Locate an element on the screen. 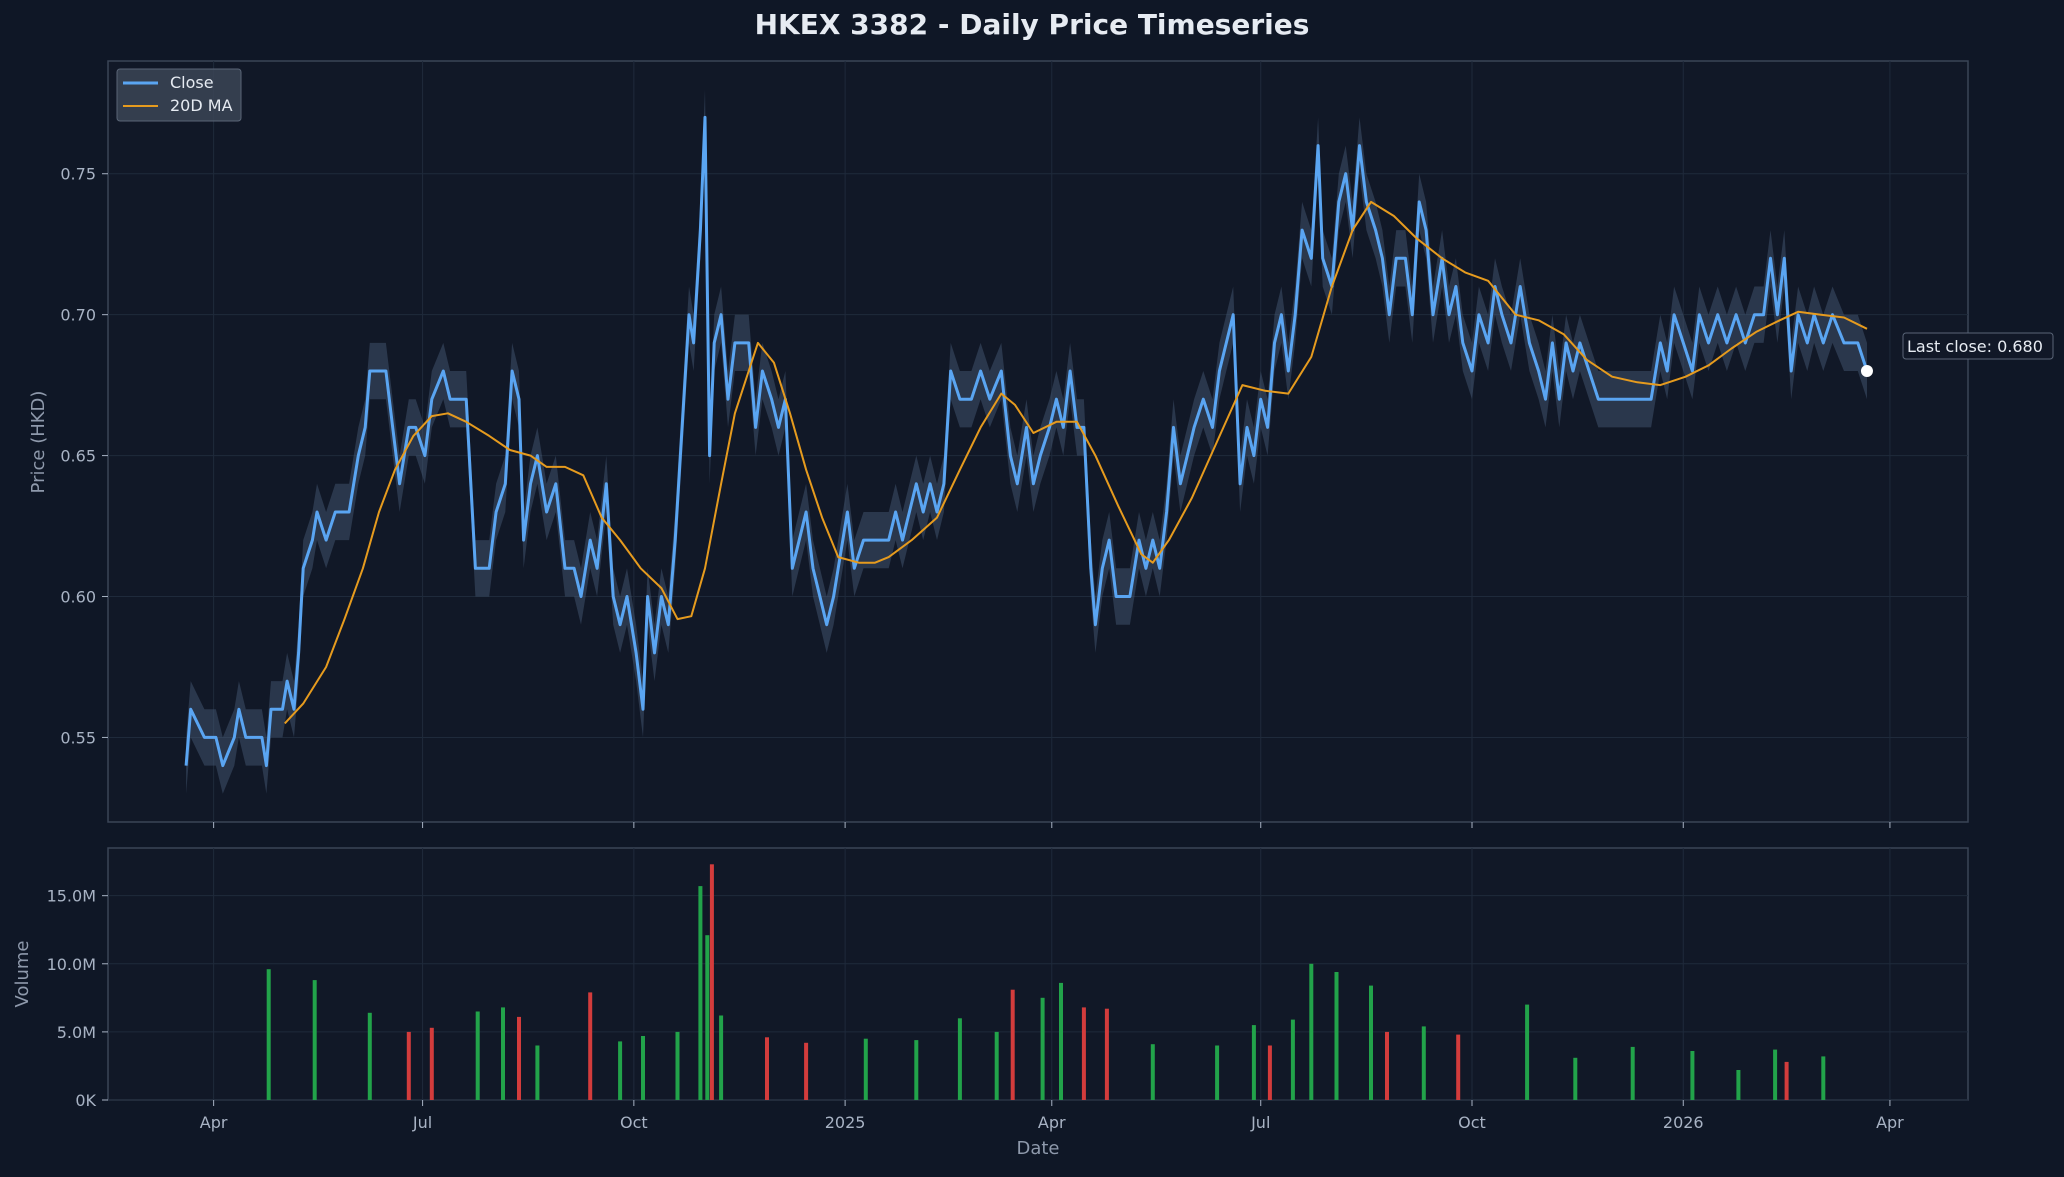  legend: Close 20D MA is located at coordinates (179, 95).